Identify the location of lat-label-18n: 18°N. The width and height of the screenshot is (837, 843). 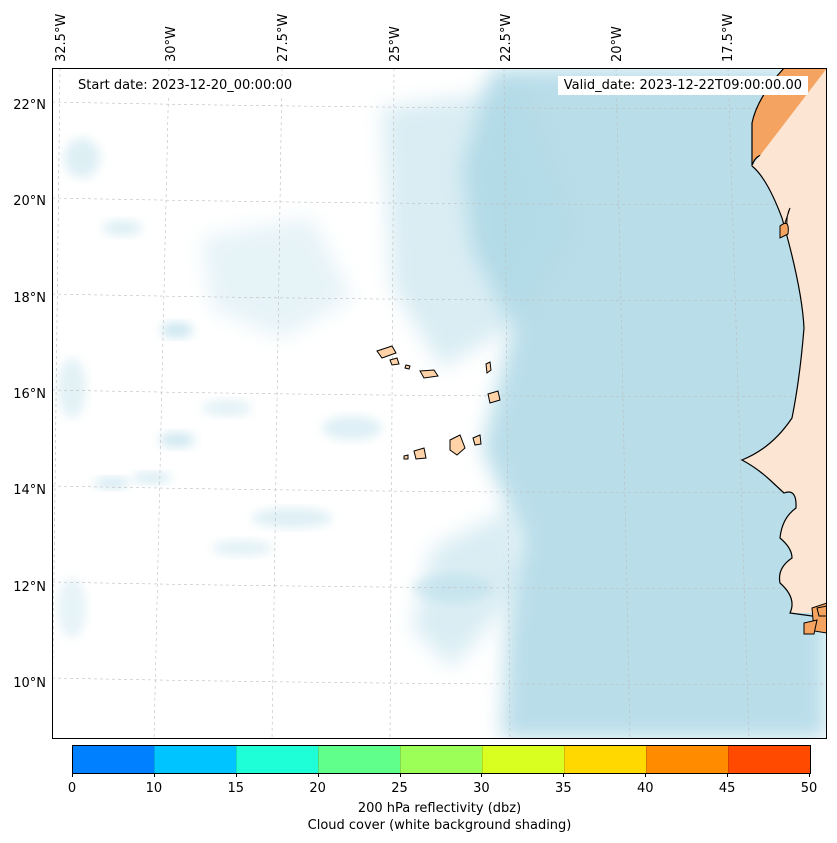
(29, 298).